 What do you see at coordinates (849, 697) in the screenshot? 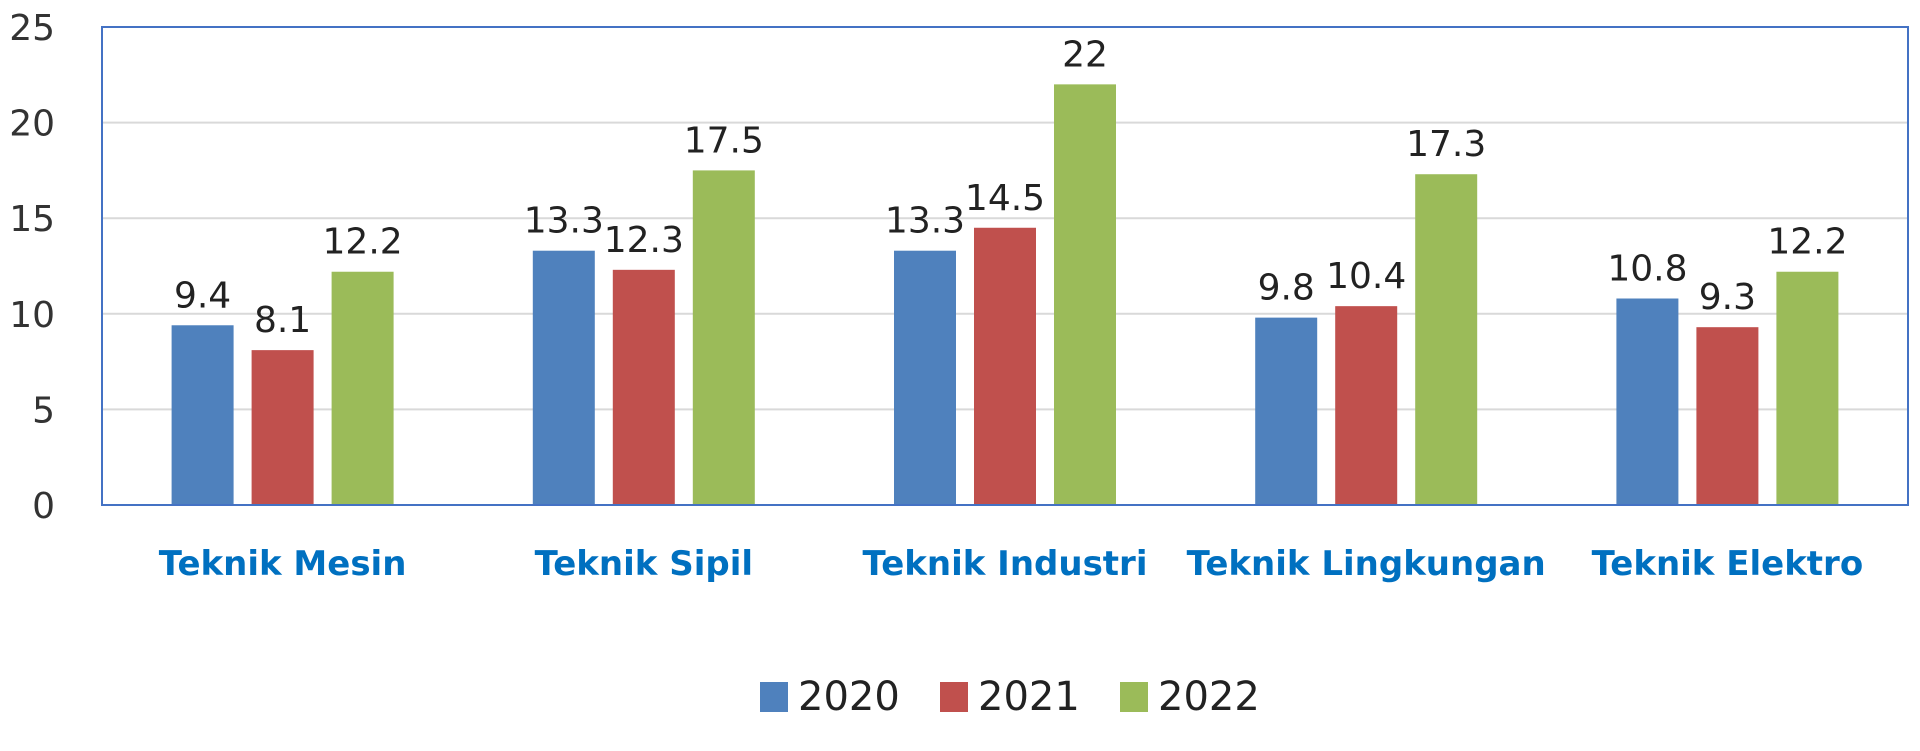
I see `legend-label: 2020` at bounding box center [849, 697].